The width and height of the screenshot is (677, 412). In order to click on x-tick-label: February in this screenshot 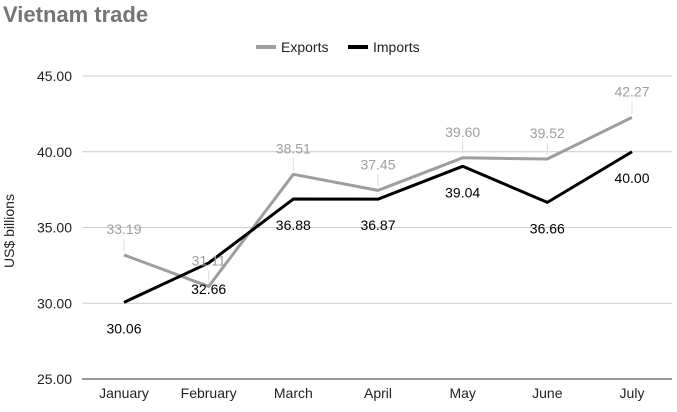, I will do `click(209, 393)`.